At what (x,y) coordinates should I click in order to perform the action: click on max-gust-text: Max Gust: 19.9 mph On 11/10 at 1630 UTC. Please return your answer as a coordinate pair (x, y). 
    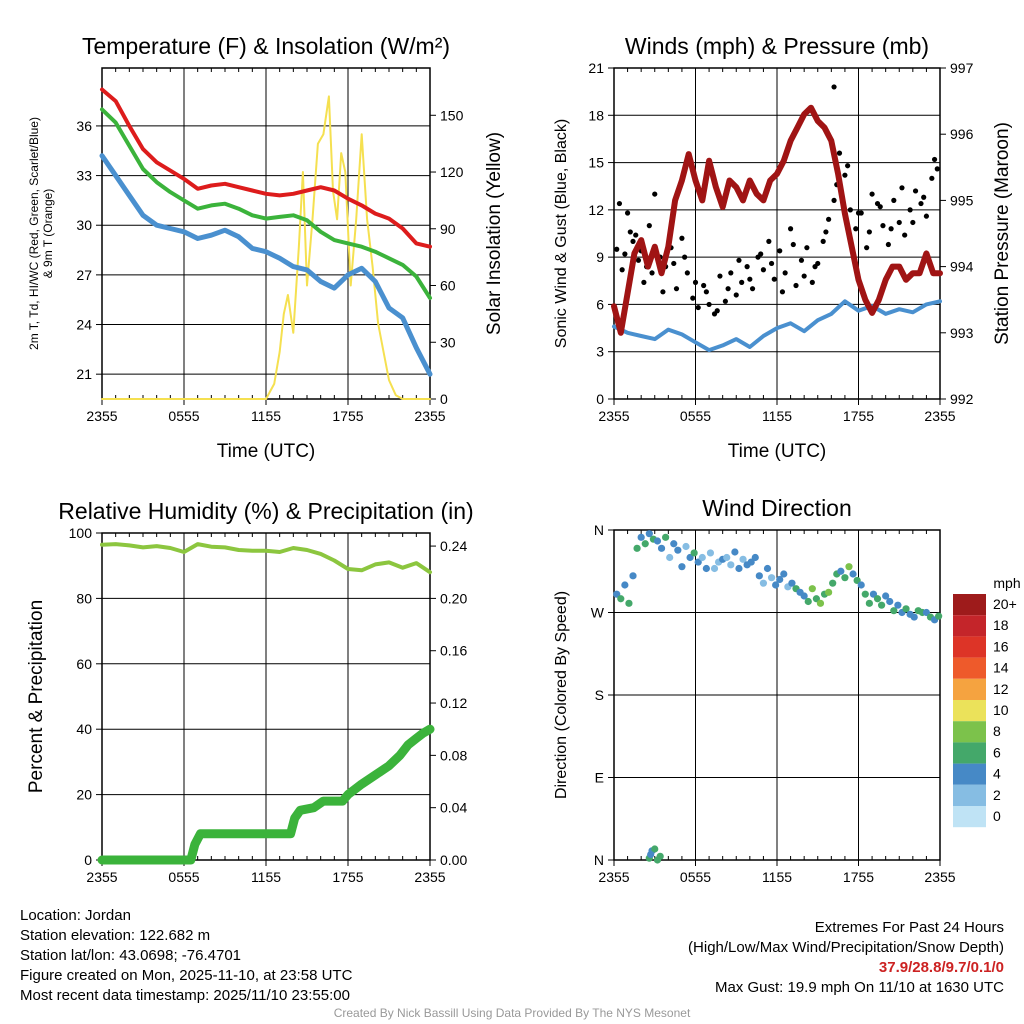
    Looking at the image, I should click on (859, 987).